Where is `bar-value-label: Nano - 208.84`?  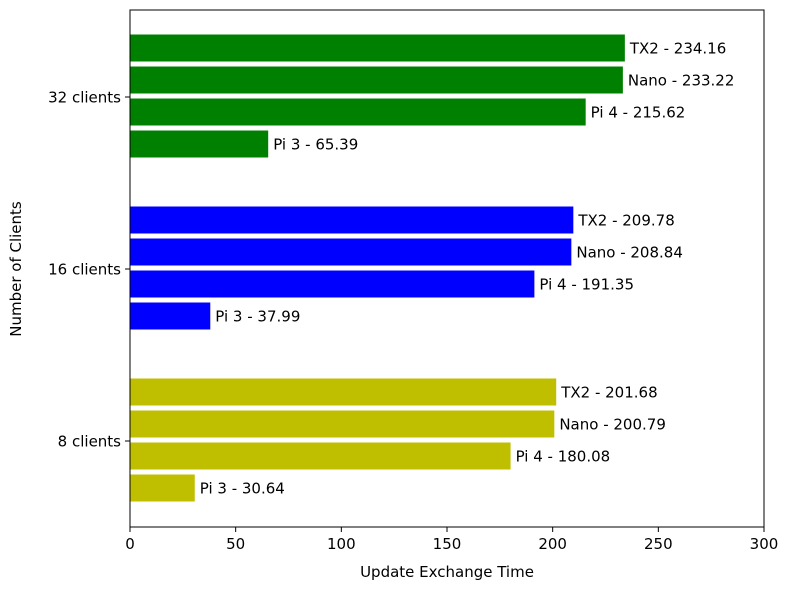 bar-value-label: Nano - 208.84 is located at coordinates (629, 253).